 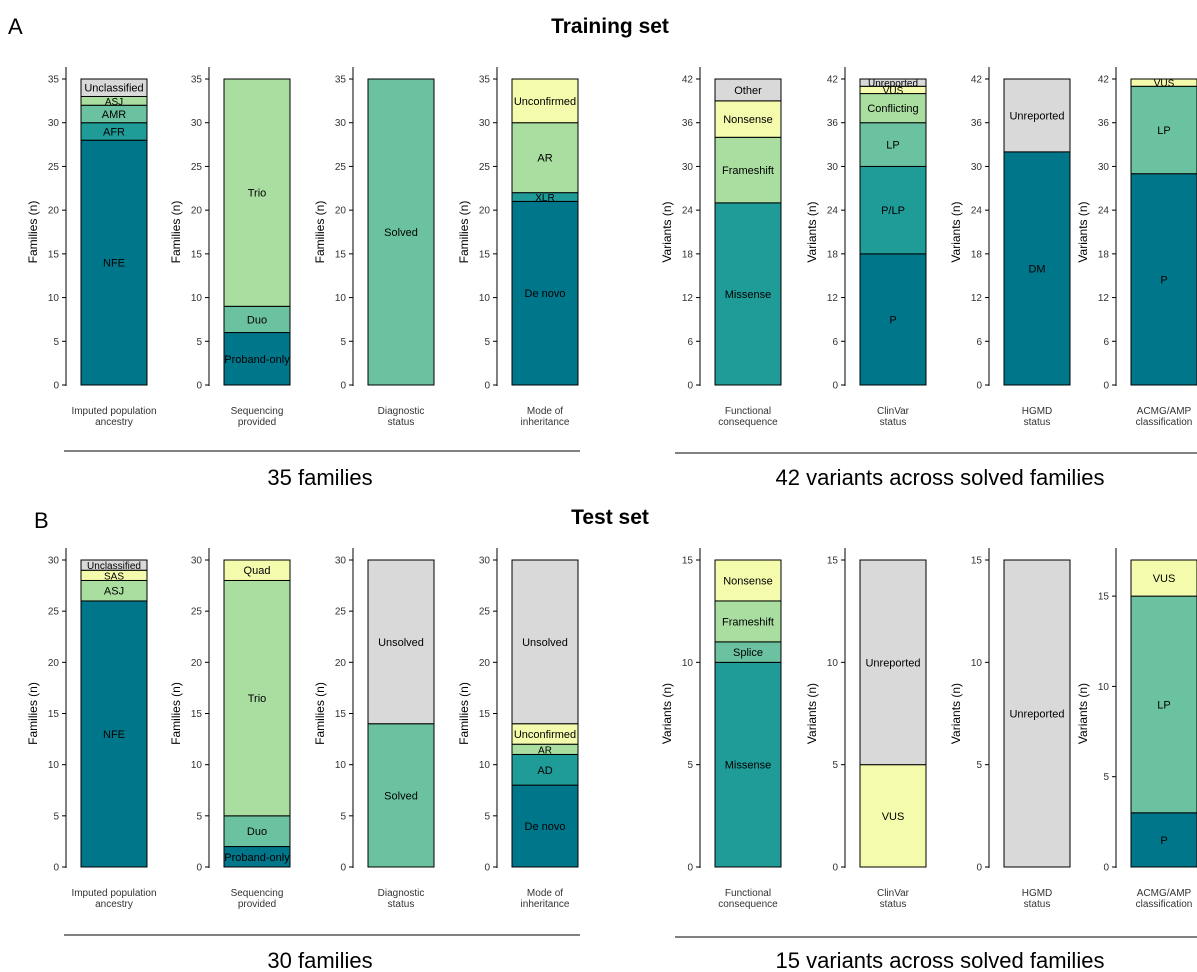 I want to click on y-tick-label: 36, so click(x=833, y=123).